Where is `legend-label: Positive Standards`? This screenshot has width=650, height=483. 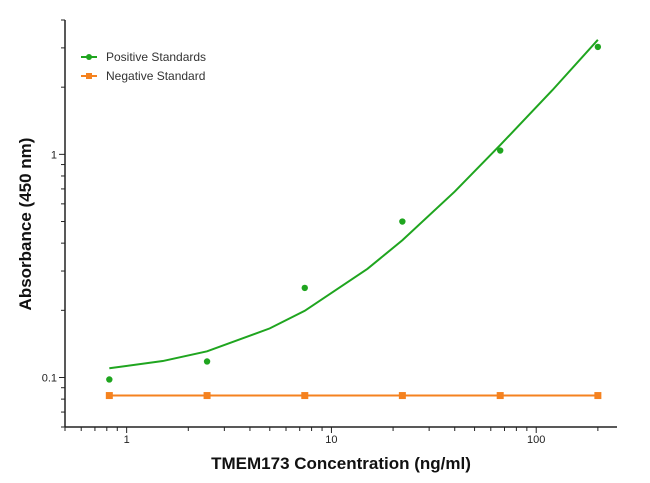 legend-label: Positive Standards is located at coordinates (156, 57).